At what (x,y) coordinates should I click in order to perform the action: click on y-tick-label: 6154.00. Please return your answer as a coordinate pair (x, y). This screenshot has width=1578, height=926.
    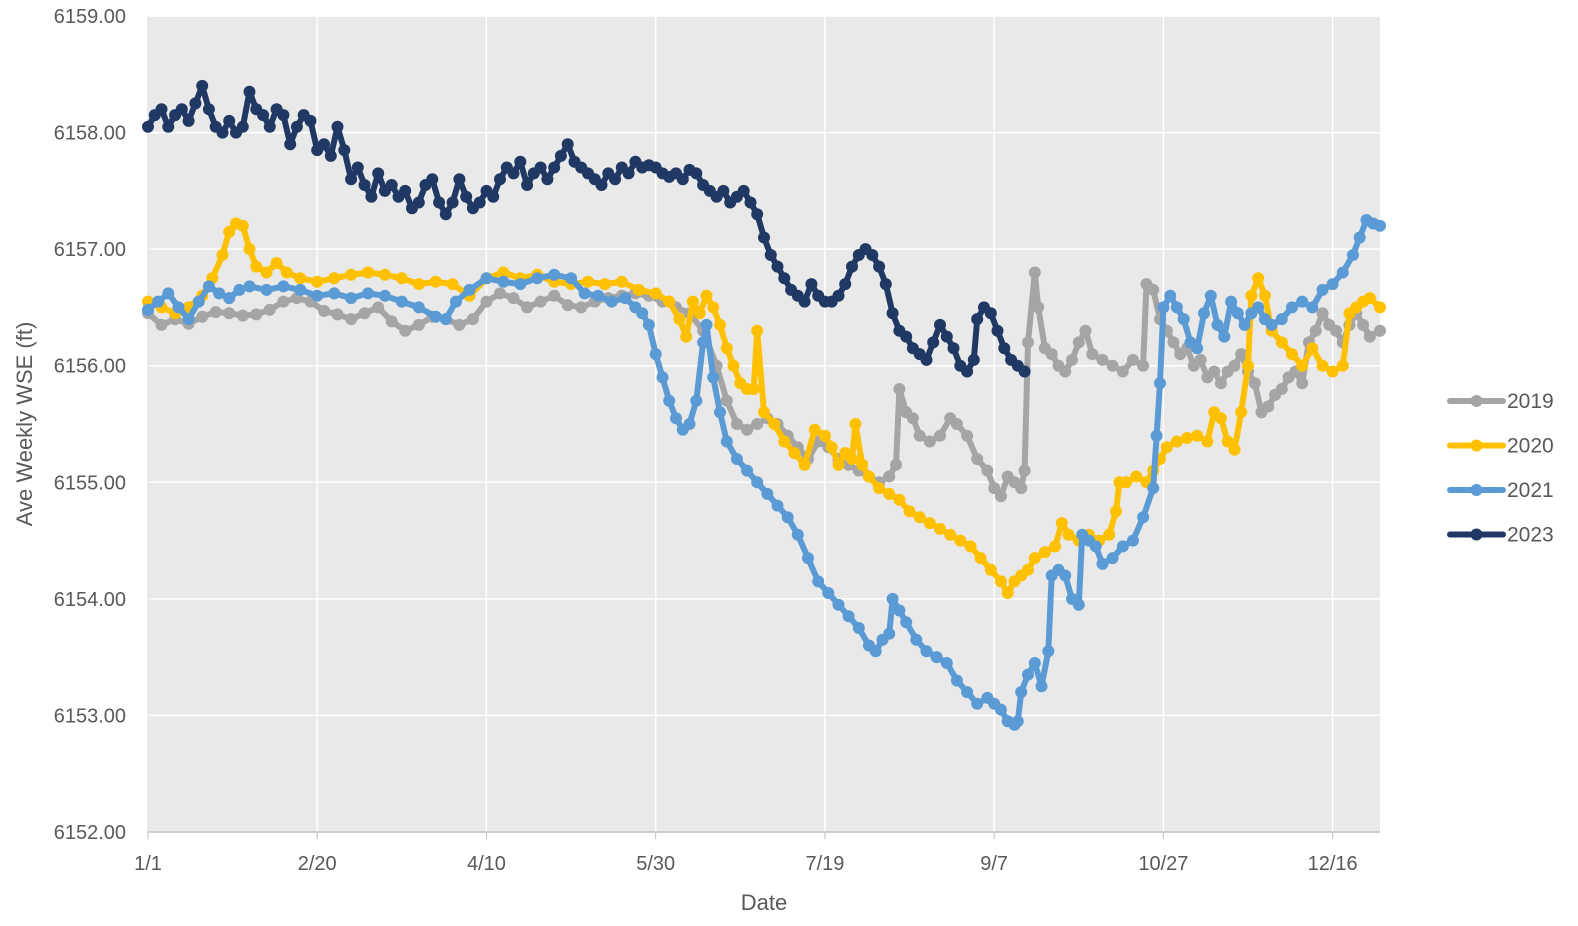
    Looking at the image, I should click on (90, 600).